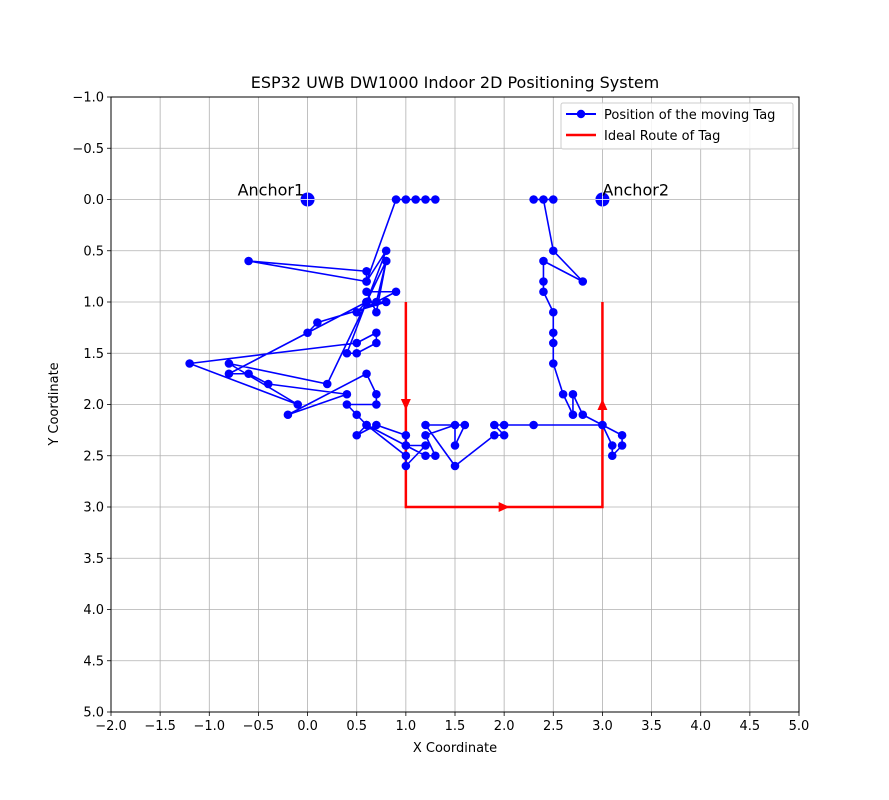 This screenshot has width=889, height=800. What do you see at coordinates (799, 726) in the screenshot?
I see `x-tick-label: 5.0` at bounding box center [799, 726].